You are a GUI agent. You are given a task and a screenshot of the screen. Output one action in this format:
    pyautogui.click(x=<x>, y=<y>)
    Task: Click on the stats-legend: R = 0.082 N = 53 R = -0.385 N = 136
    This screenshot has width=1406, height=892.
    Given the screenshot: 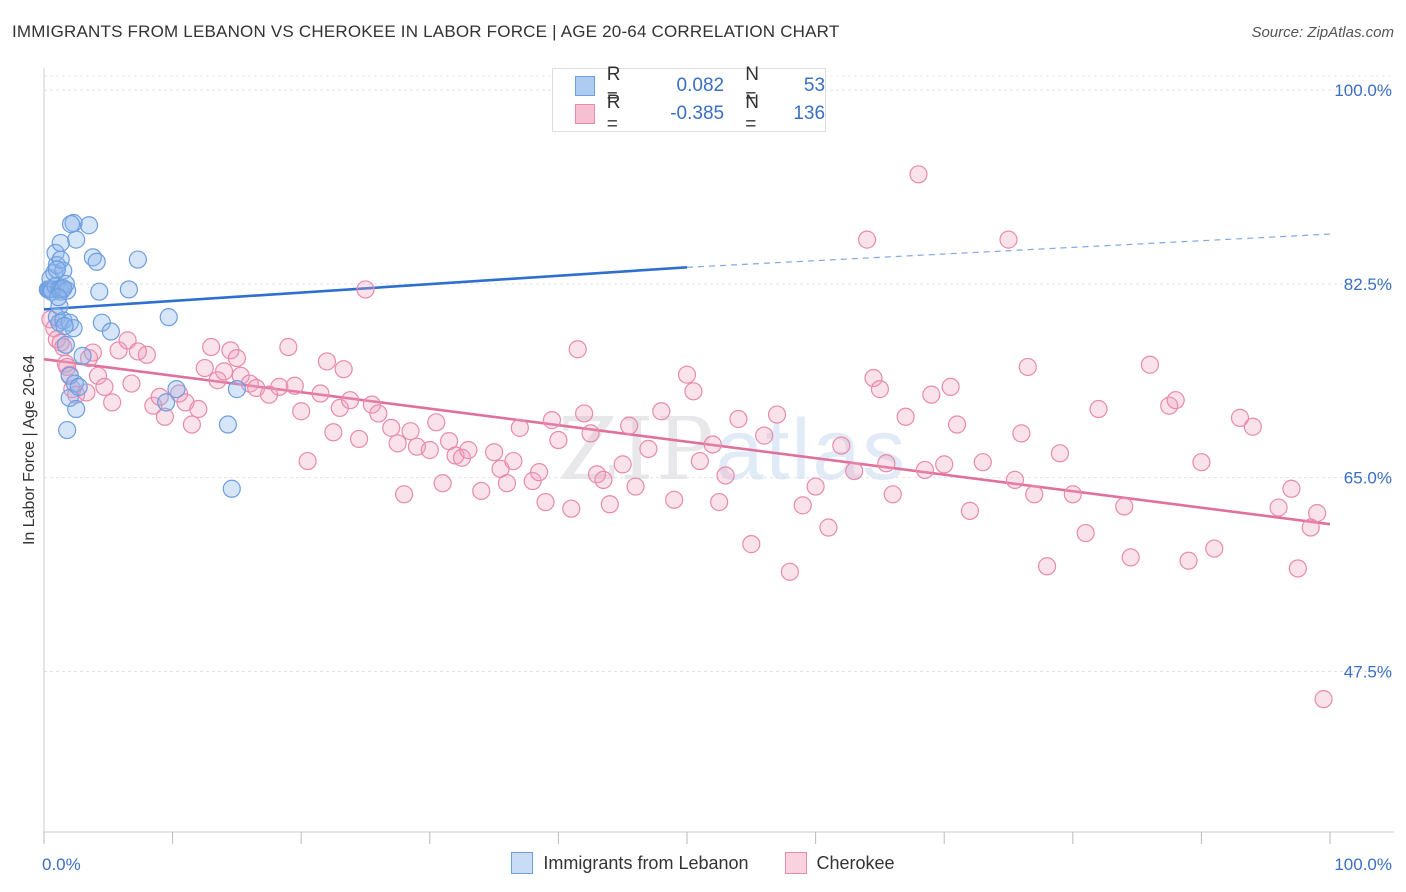 What is the action you would take?
    pyautogui.click(x=689, y=99)
    